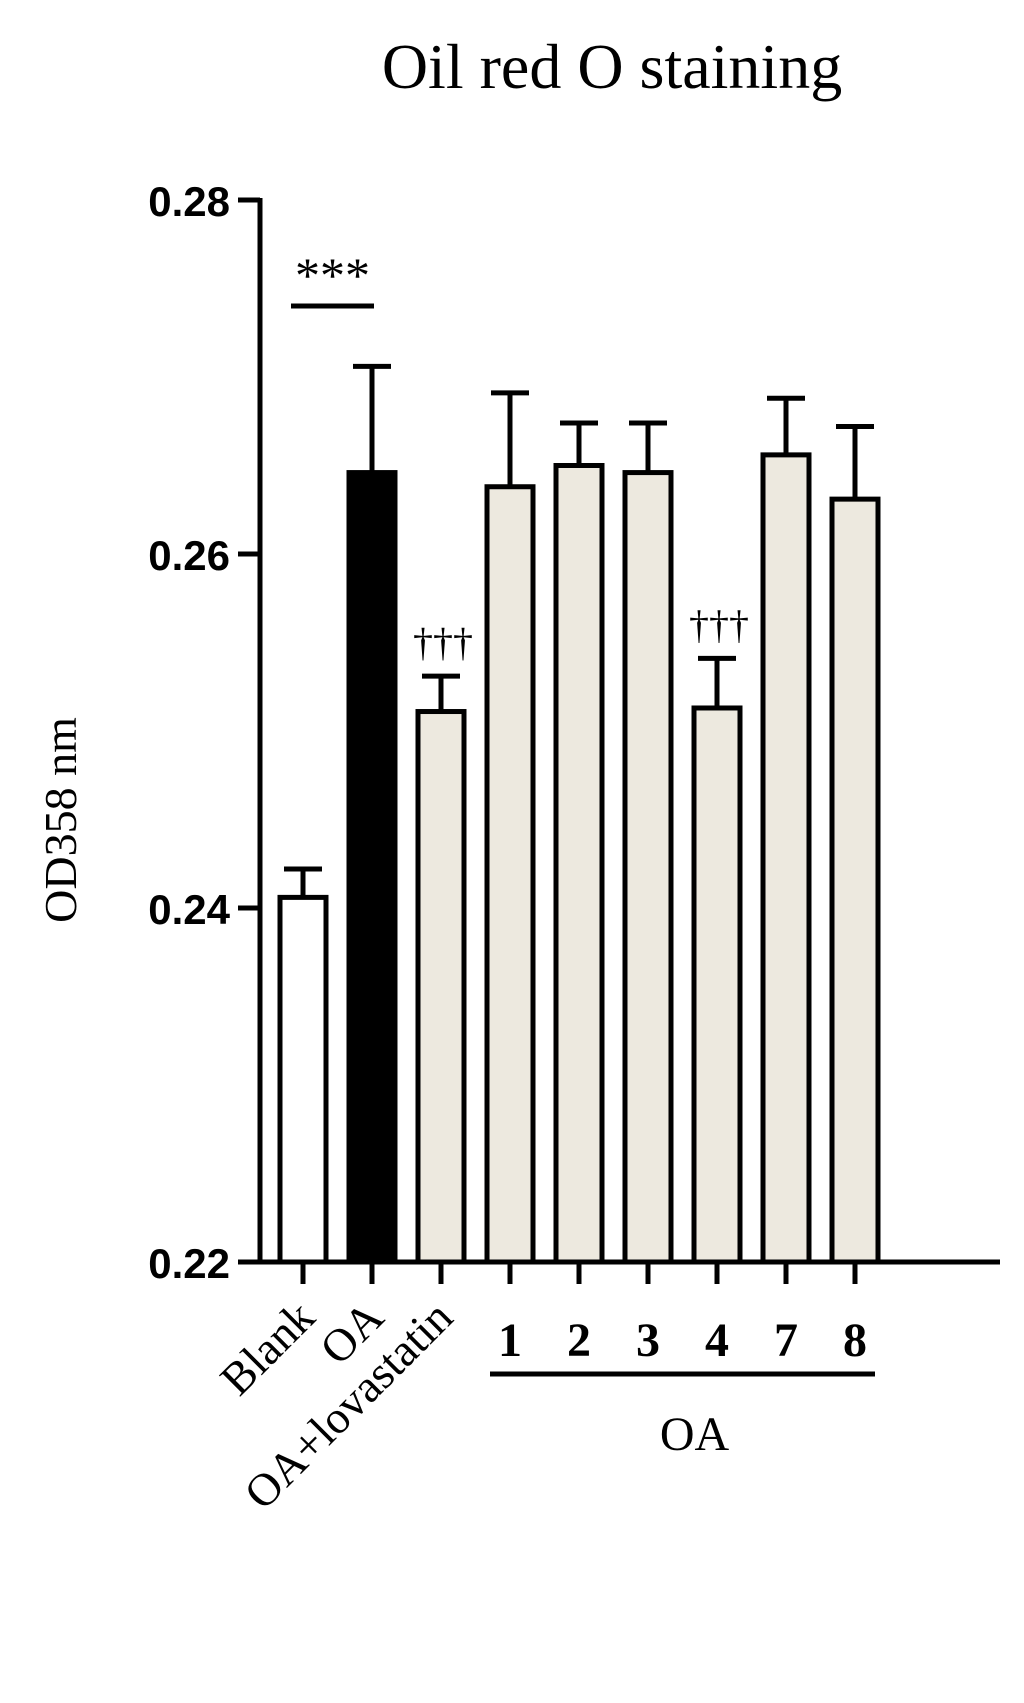  I want to click on x-axis-ticks, so click(579, 1273).